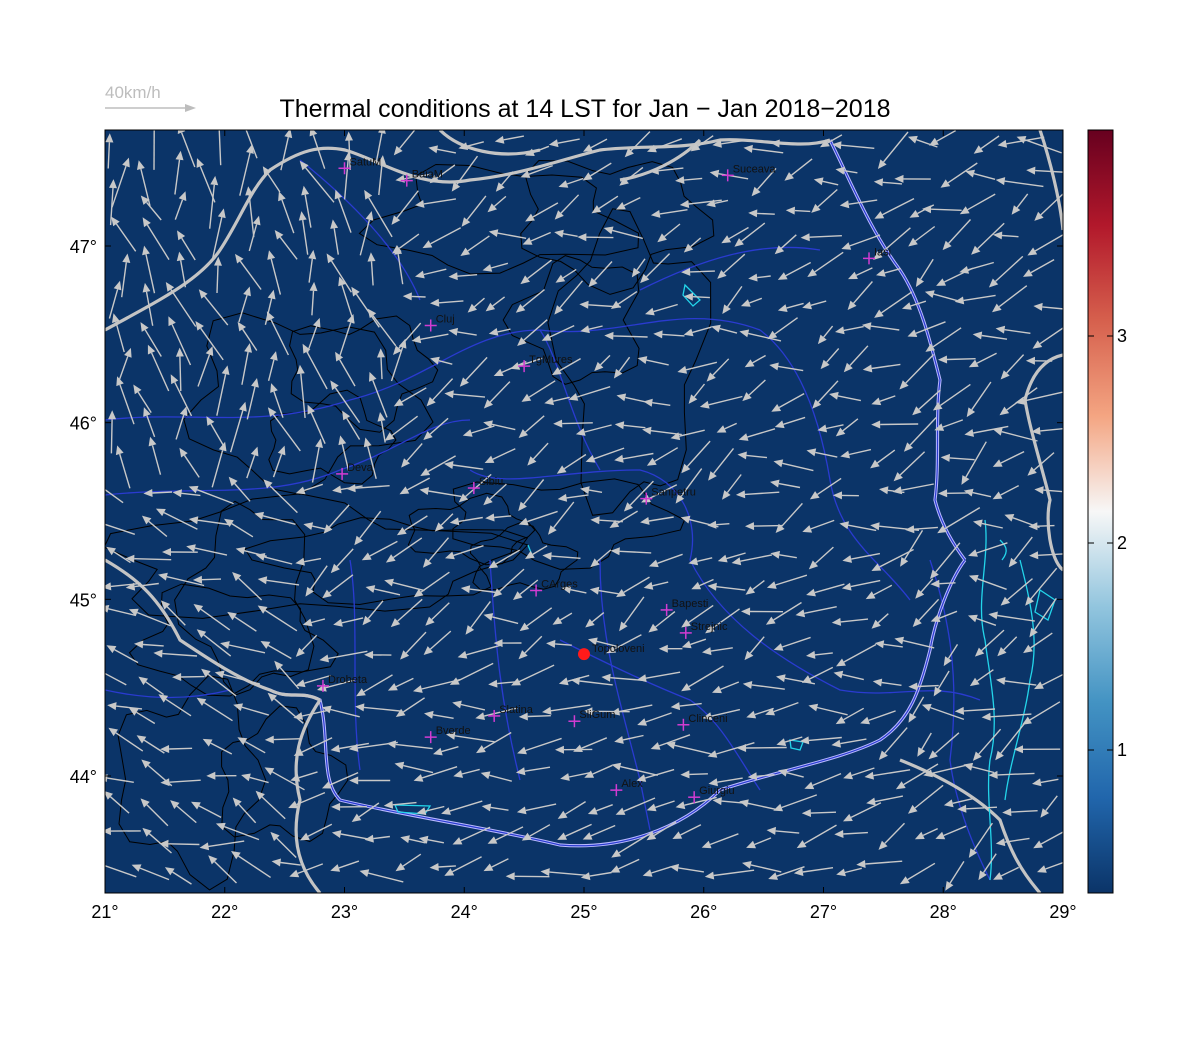 The height and width of the screenshot is (1050, 1200). I want to click on colorbar: 1 2 3, so click(1107, 511).